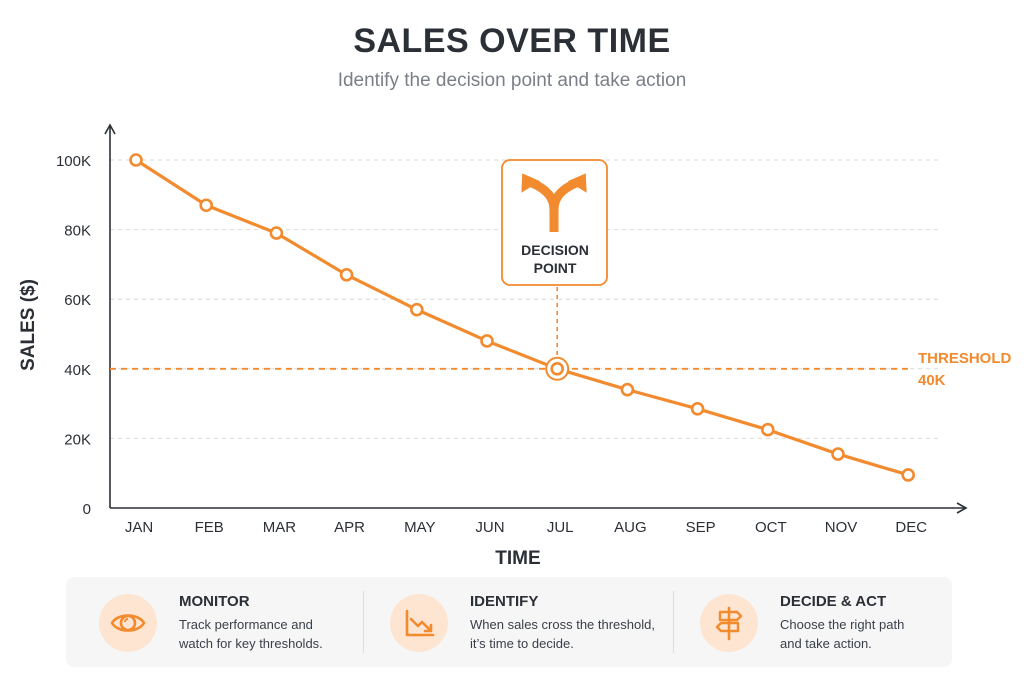 Image resolution: width=1024 pixels, height=683 pixels. I want to click on x-tick-label: NOV, so click(841, 527).